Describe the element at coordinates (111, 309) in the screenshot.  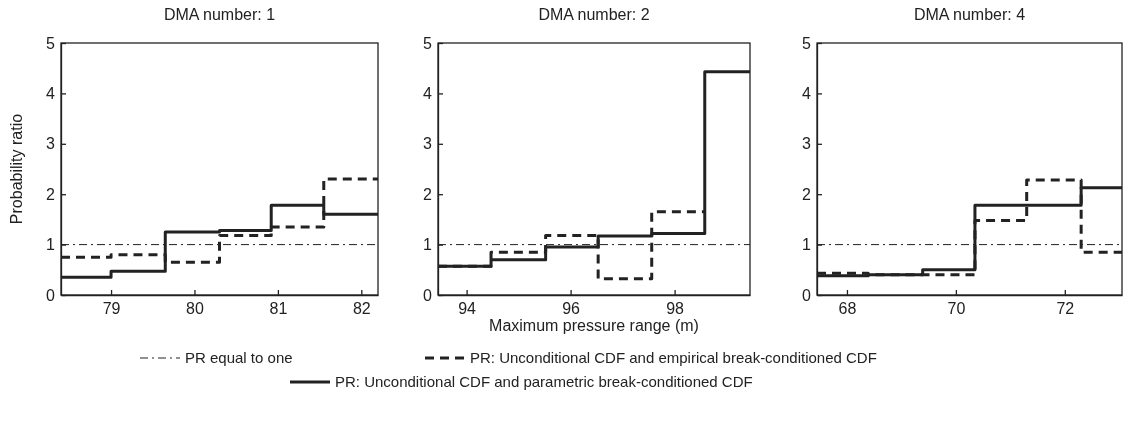
I see `x-tick-label: 79` at that location.